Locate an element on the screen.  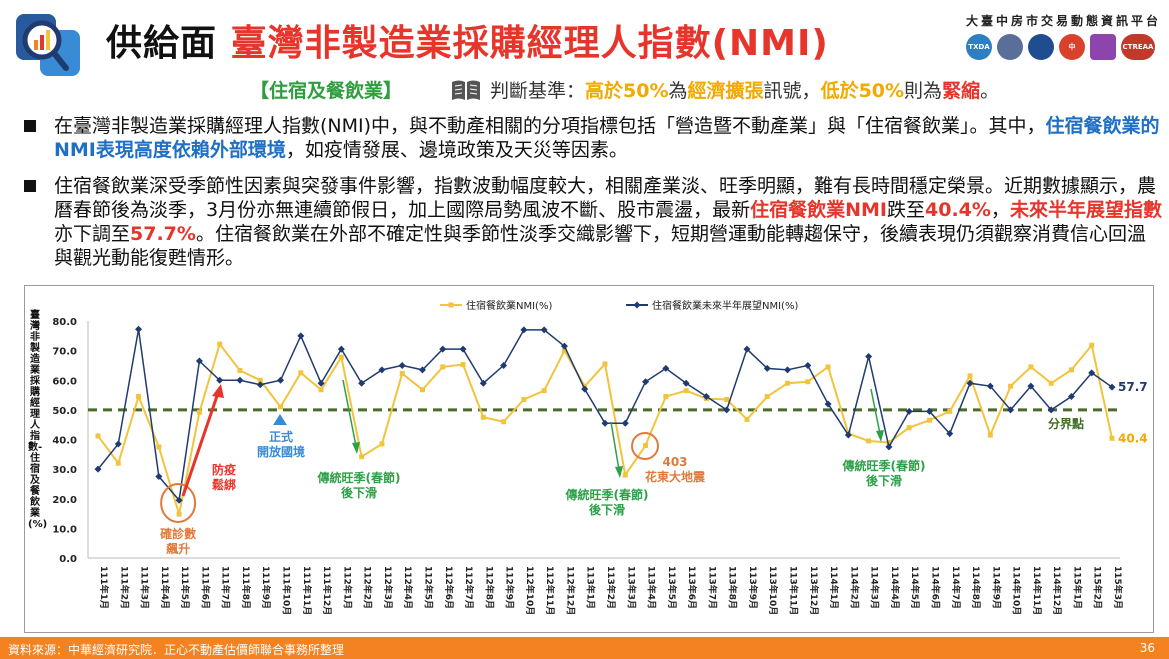
sector-label: 【住宿及餐飲業】 is located at coordinates (326, 91).